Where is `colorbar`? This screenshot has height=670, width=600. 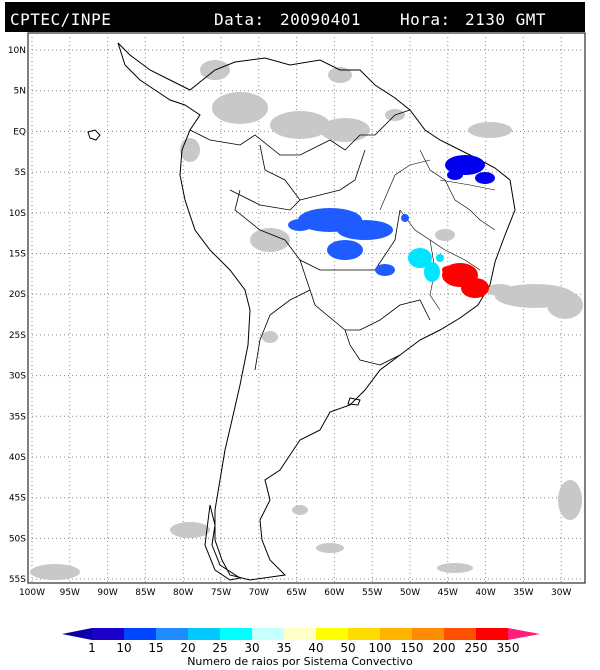 colorbar is located at coordinates (301, 634).